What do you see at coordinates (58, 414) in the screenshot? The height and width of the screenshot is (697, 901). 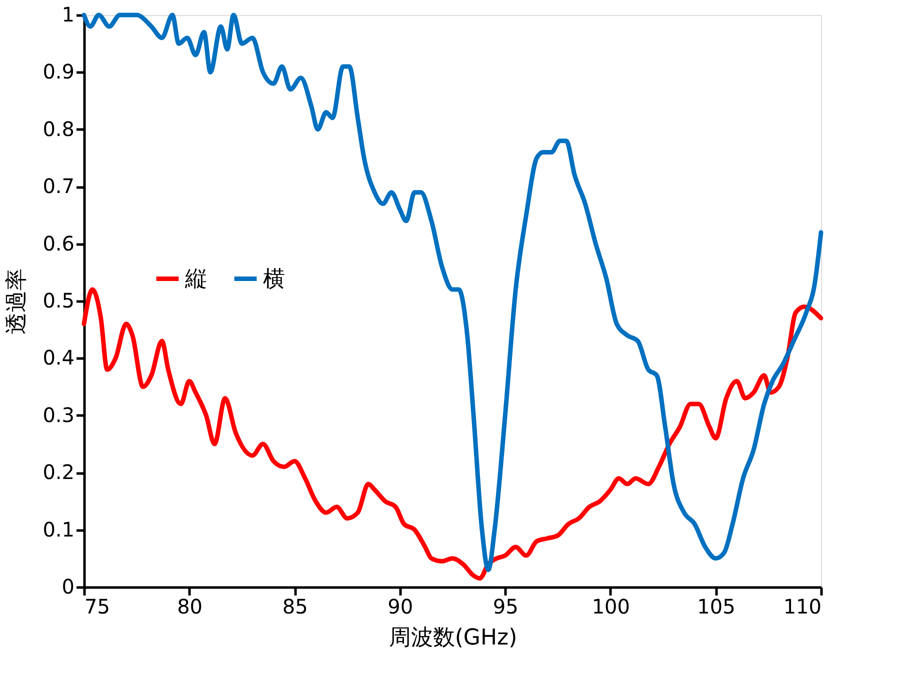 I see `y-tick-label: 0.3` at bounding box center [58, 414].